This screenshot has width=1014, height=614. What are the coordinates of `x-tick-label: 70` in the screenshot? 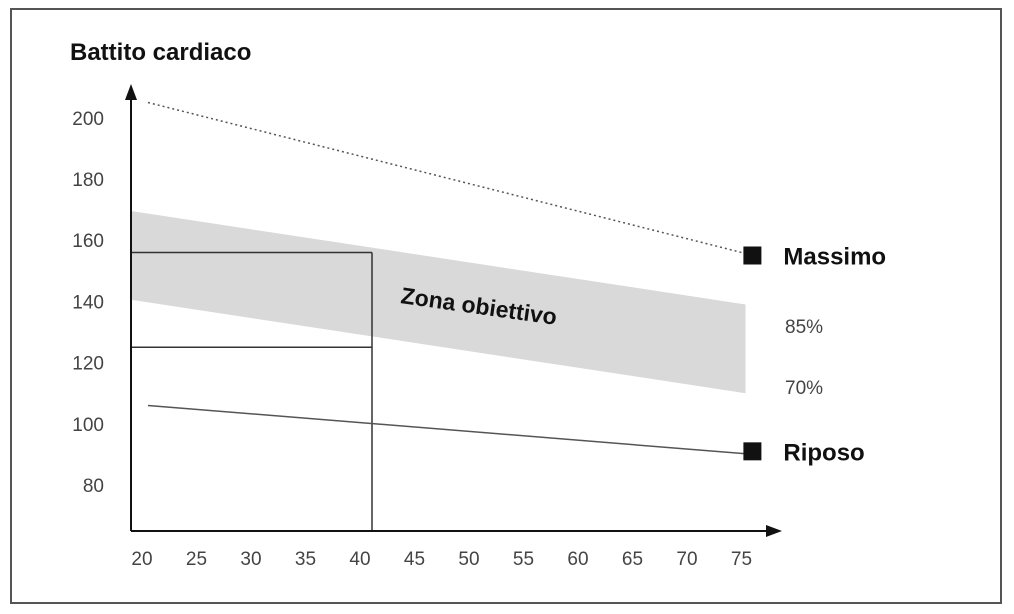 It's located at (686, 559).